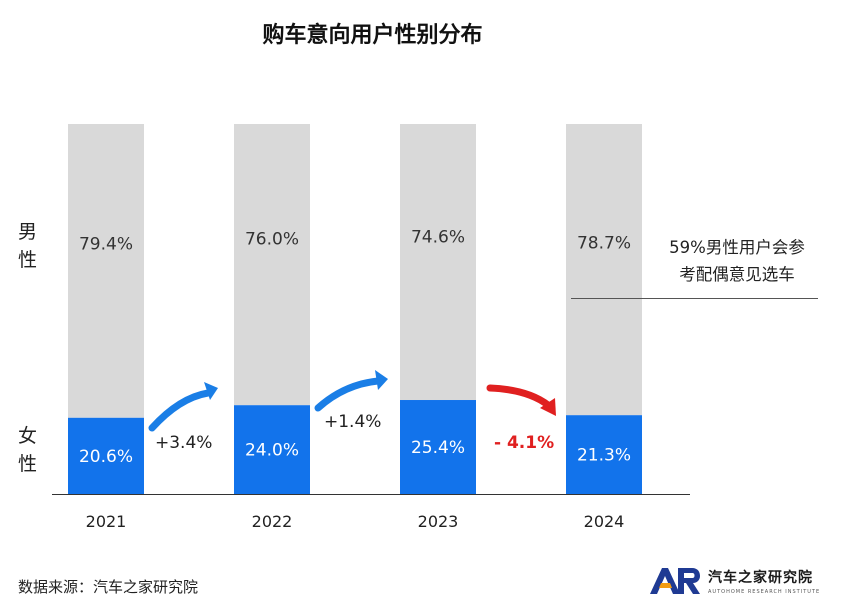  Describe the element at coordinates (27, 232) in the screenshot. I see `legend-male-char-0: 男` at that location.